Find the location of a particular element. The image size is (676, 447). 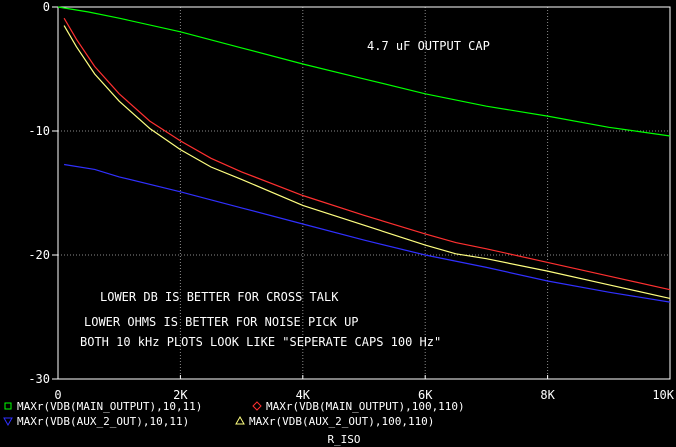

x-tick-label: 8K is located at coordinates (547, 395).